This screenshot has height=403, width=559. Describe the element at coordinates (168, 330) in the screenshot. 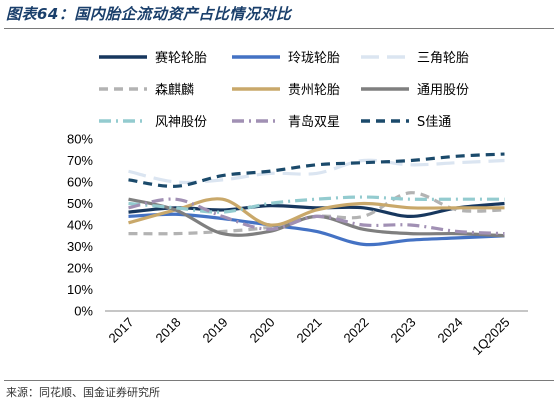

I see `x-tick-label: 2018` at that location.